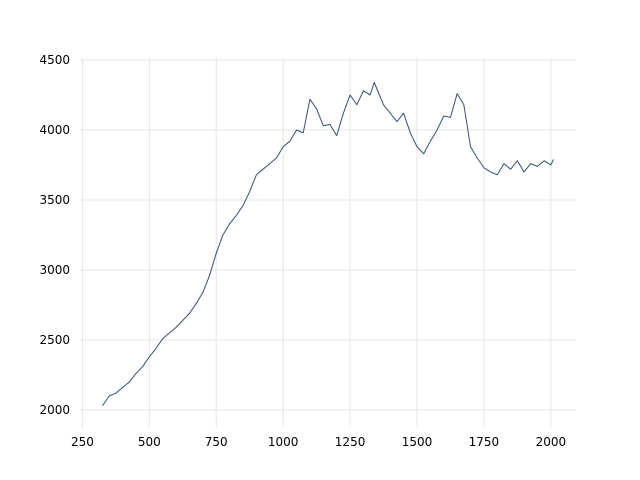  What do you see at coordinates (54, 60) in the screenshot?
I see `y-tick-label: 4500` at bounding box center [54, 60].